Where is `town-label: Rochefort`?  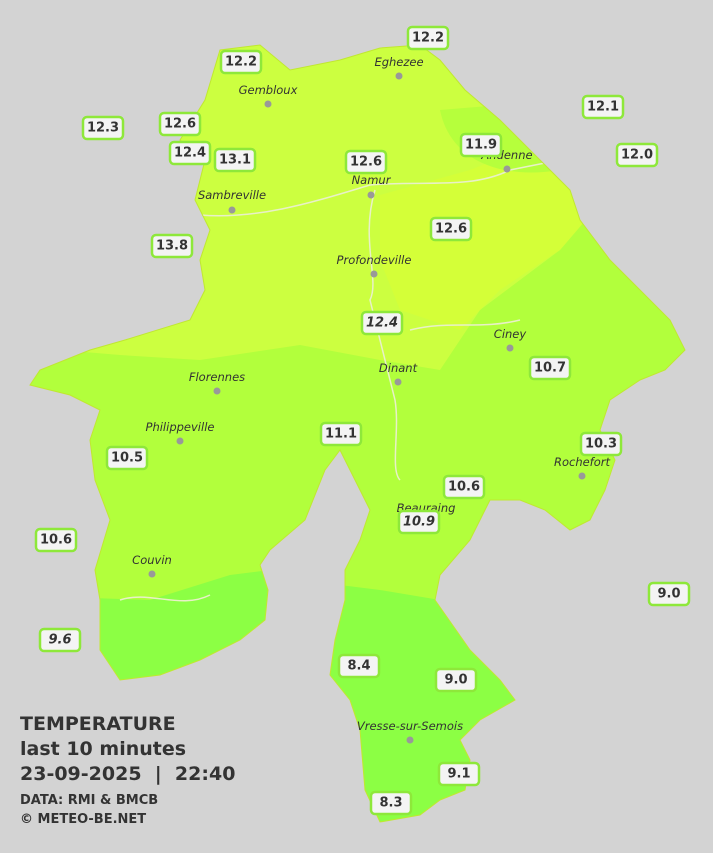 town-label: Rochefort is located at coordinates (582, 462).